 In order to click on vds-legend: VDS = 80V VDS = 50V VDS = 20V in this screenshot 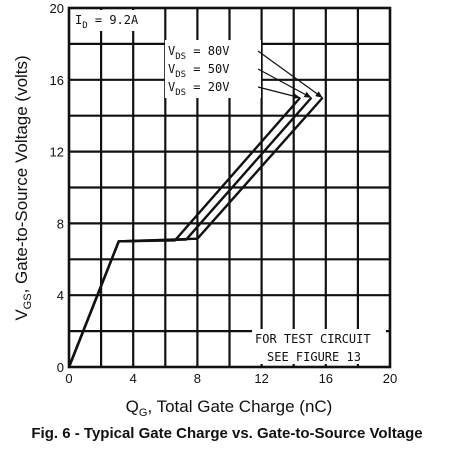, I will do `click(213, 69)`.